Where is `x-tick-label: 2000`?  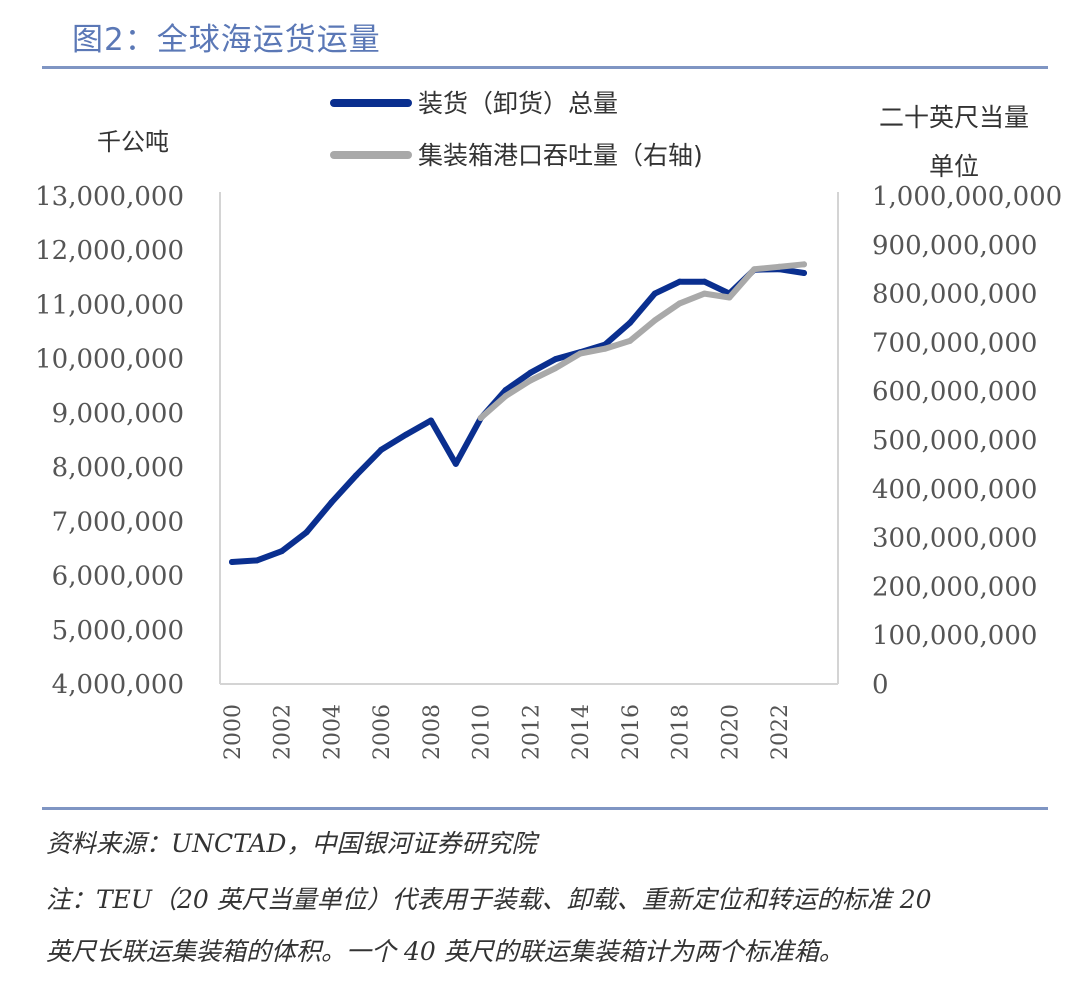
x-tick-label: 2000 is located at coordinates (233, 732).